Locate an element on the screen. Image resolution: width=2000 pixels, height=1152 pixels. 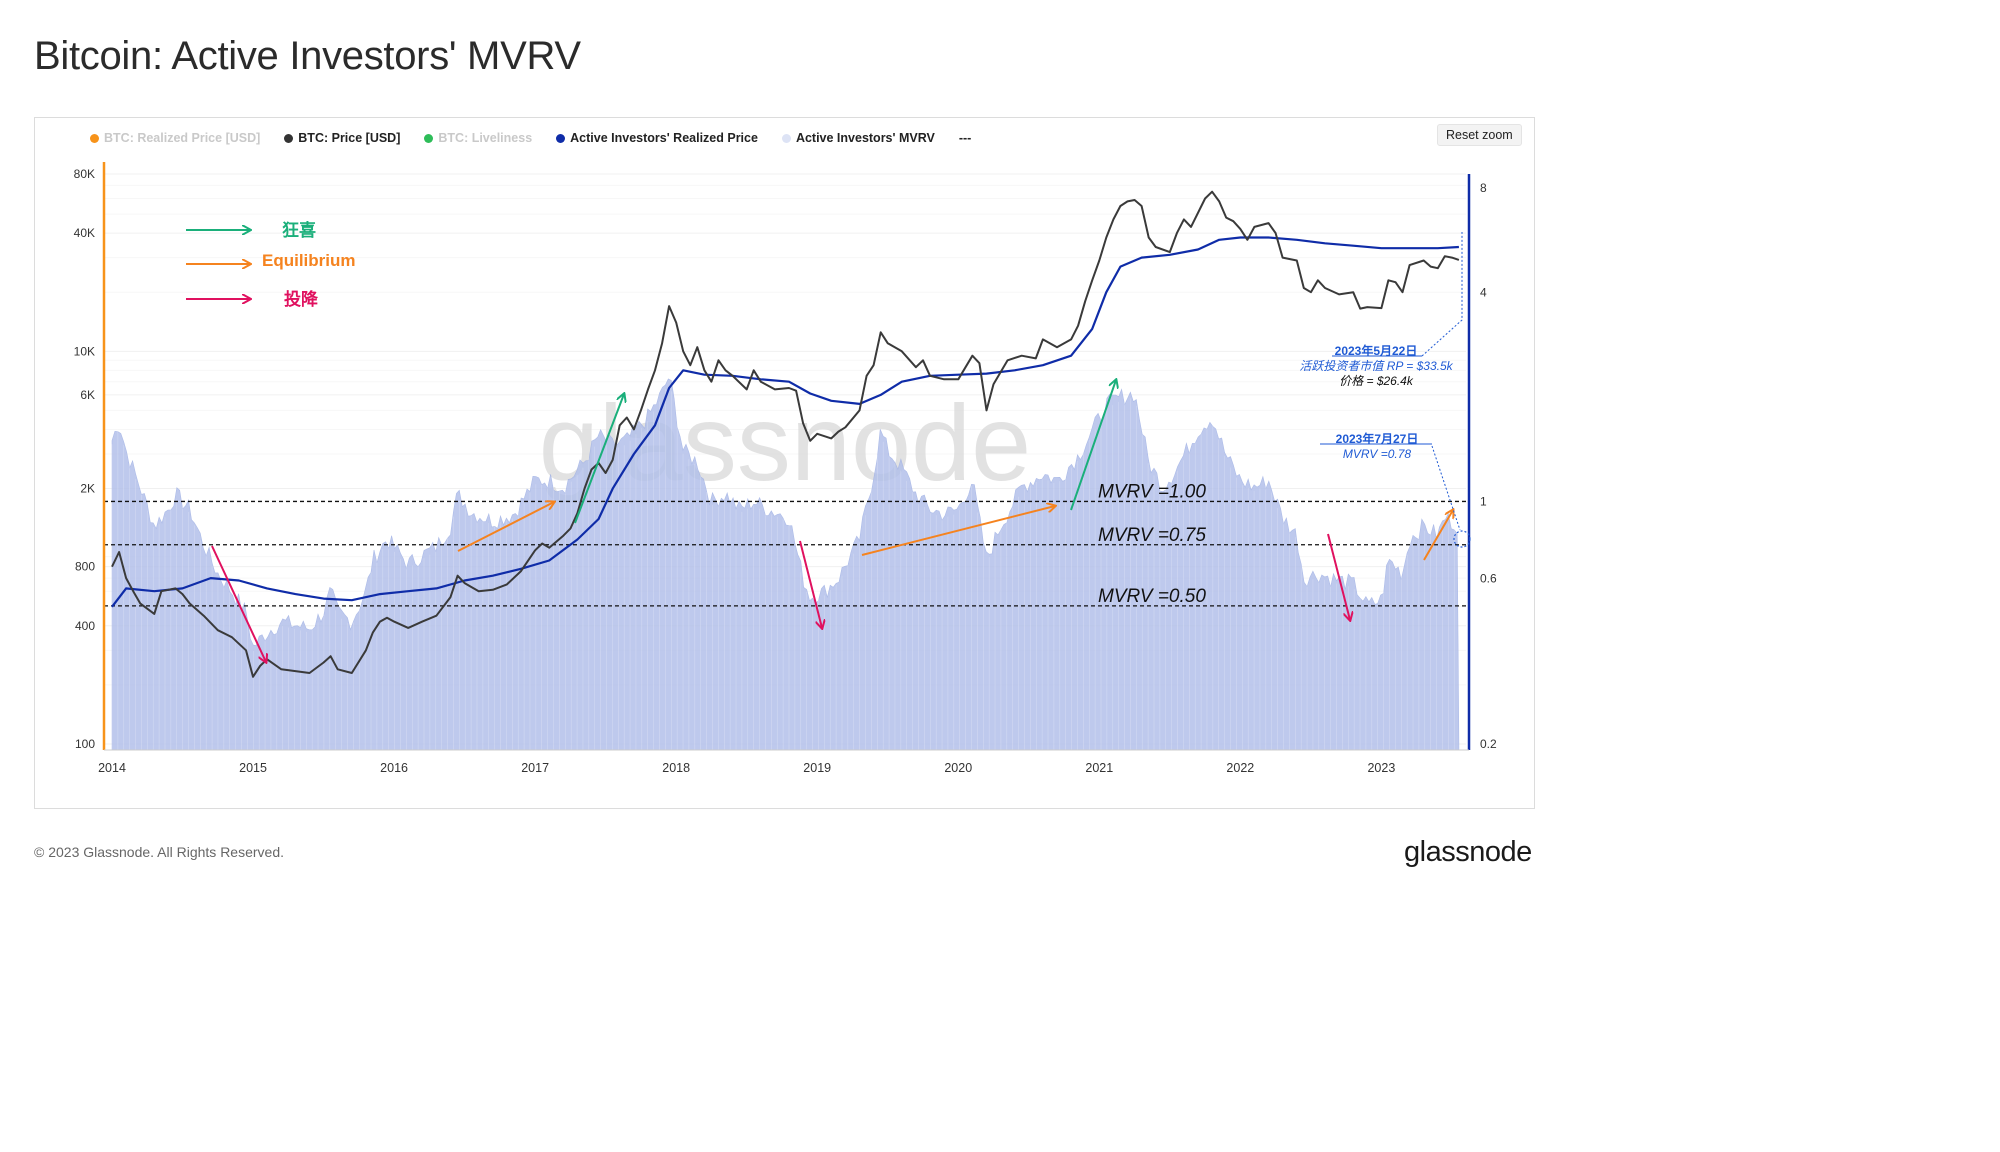
legend-item-4: Active Investors' MVRV is located at coordinates (858, 138).